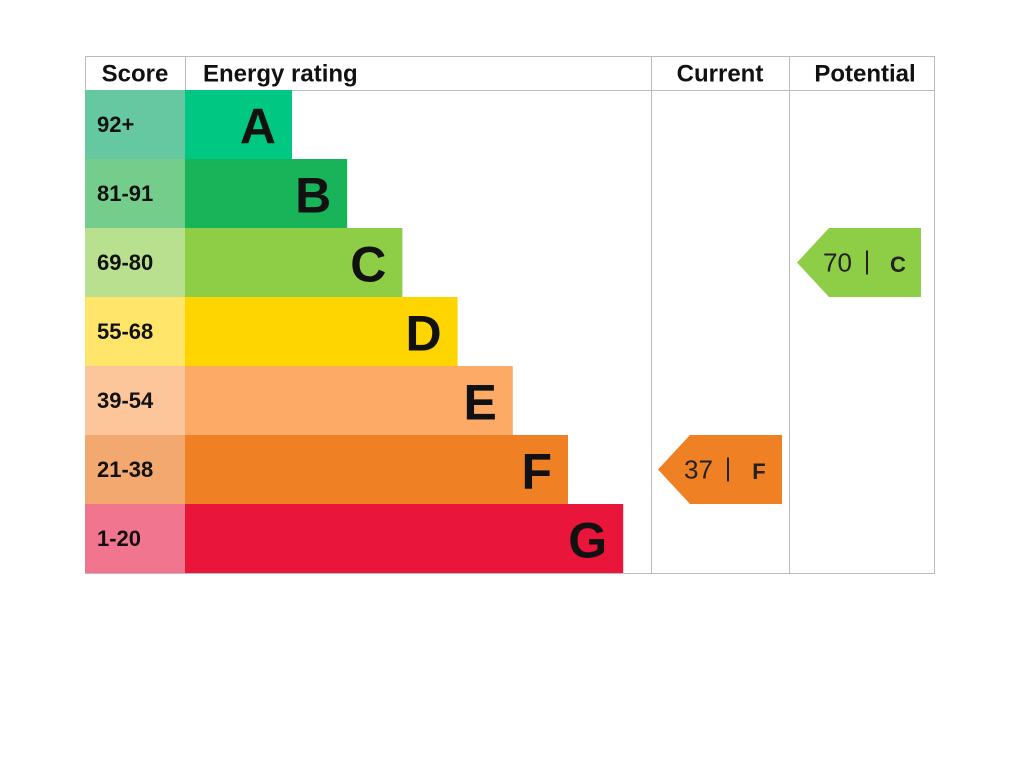 This screenshot has width=1024, height=773. Describe the element at coordinates (837, 263) in the screenshot. I see `potential-score: 70` at that location.